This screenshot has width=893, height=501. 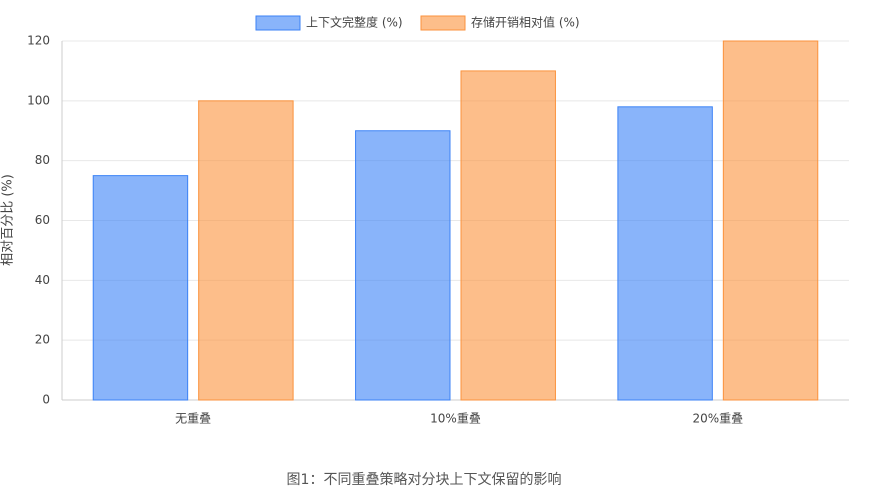 What do you see at coordinates (38, 41) in the screenshot?
I see `y-tick-label: 120` at bounding box center [38, 41].